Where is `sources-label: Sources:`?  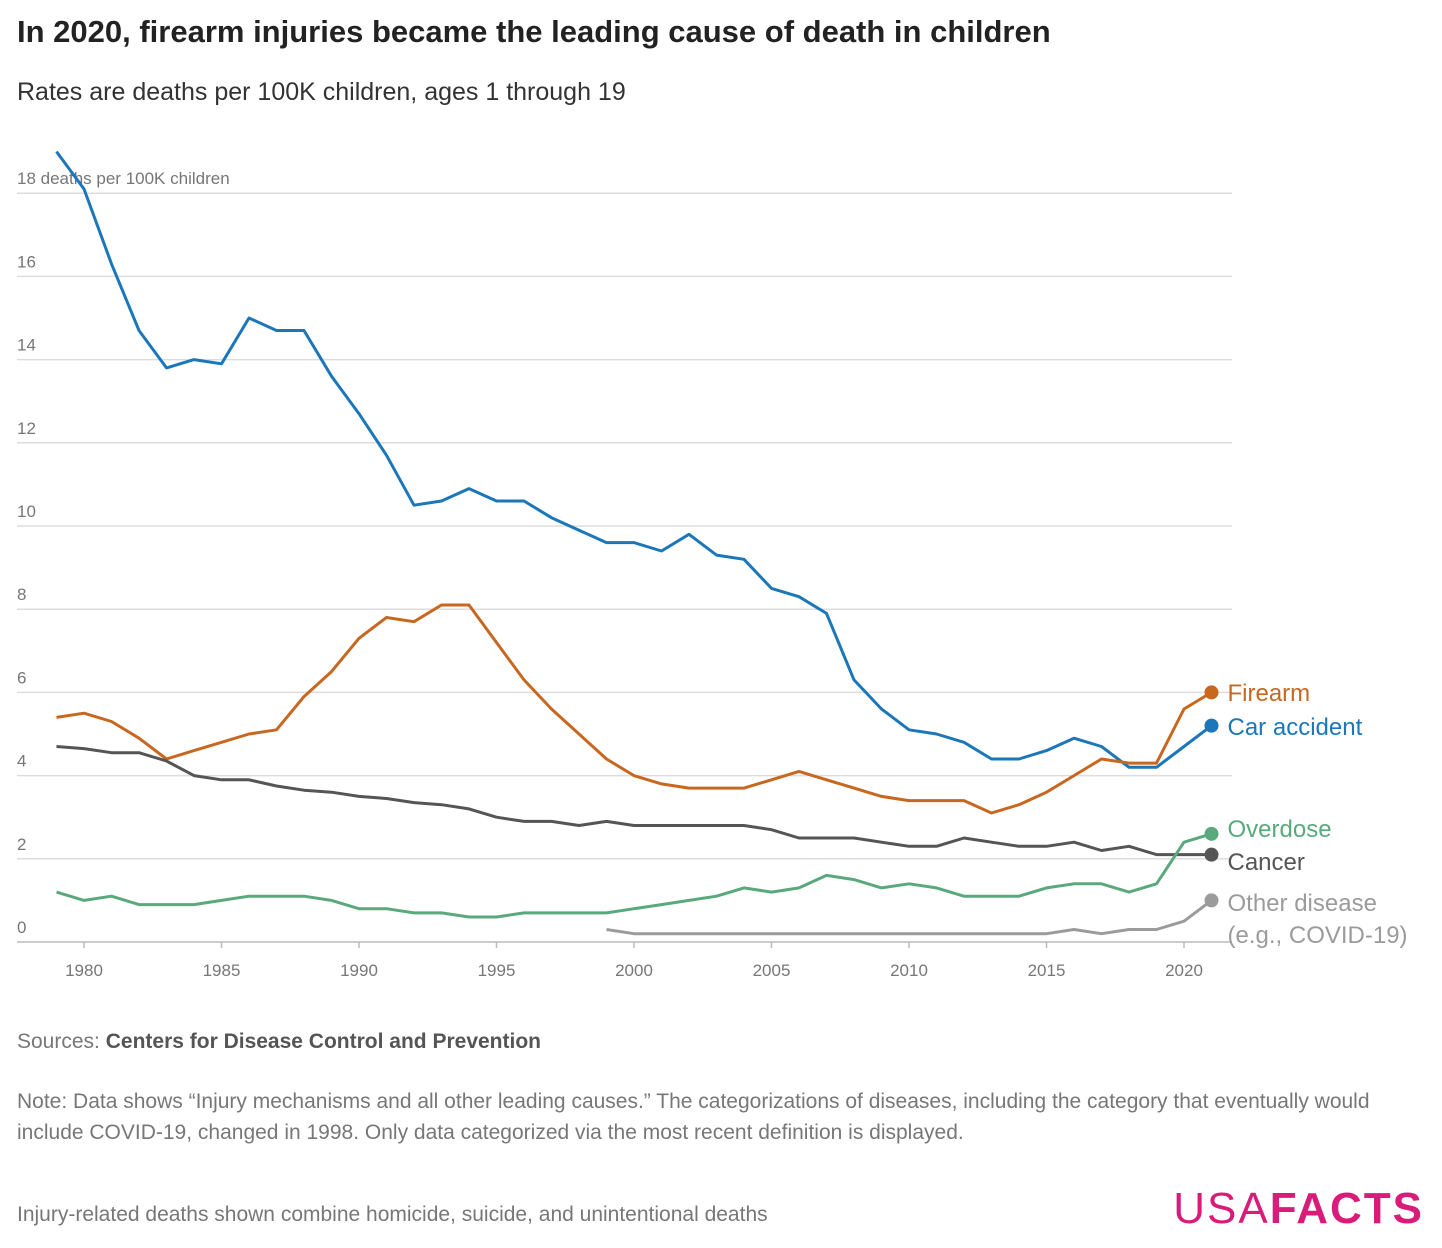
sources-label: Sources: is located at coordinates (58, 1041).